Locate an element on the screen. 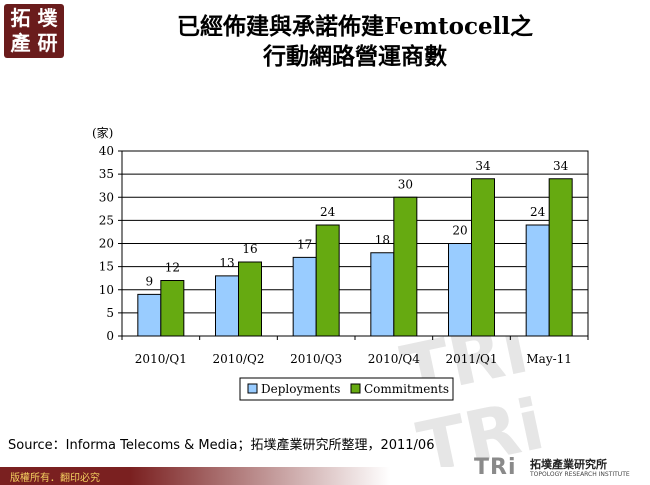  data-label-deployments: 13 is located at coordinates (226, 263).